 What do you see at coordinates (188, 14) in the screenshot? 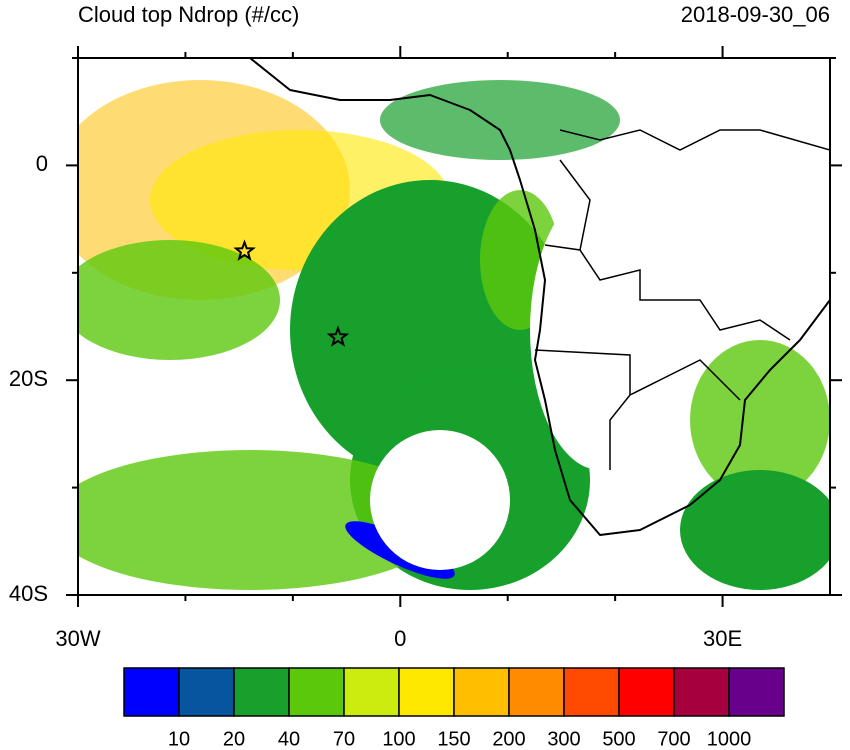
I see `title: Cloud top Ndrop (#/cc)` at bounding box center [188, 14].